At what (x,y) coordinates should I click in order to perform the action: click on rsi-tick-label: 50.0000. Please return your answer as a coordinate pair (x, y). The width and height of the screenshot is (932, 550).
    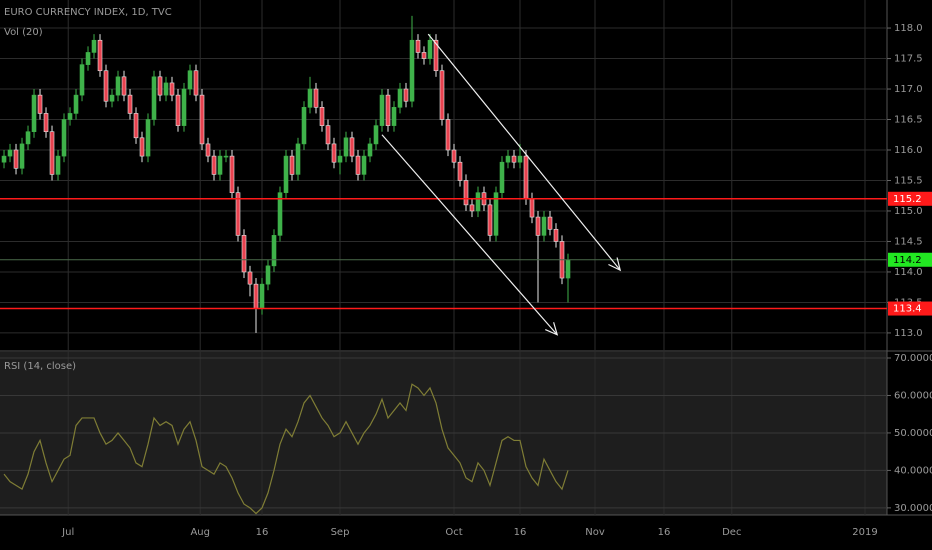
    Looking at the image, I should click on (913, 433).